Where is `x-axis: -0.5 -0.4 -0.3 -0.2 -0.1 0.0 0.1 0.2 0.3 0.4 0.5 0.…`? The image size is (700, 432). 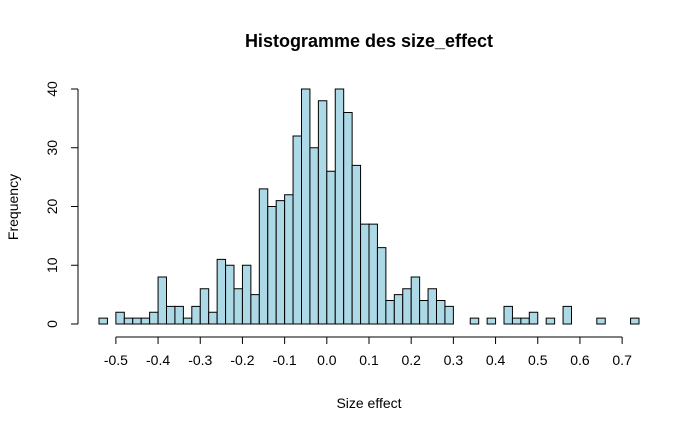
x-axis: -0.5 -0.4 -0.3 -0.2 -0.1 0.0 0.1 0.2 0.3 0.4 0.5 0.… is located at coordinates (368, 352).